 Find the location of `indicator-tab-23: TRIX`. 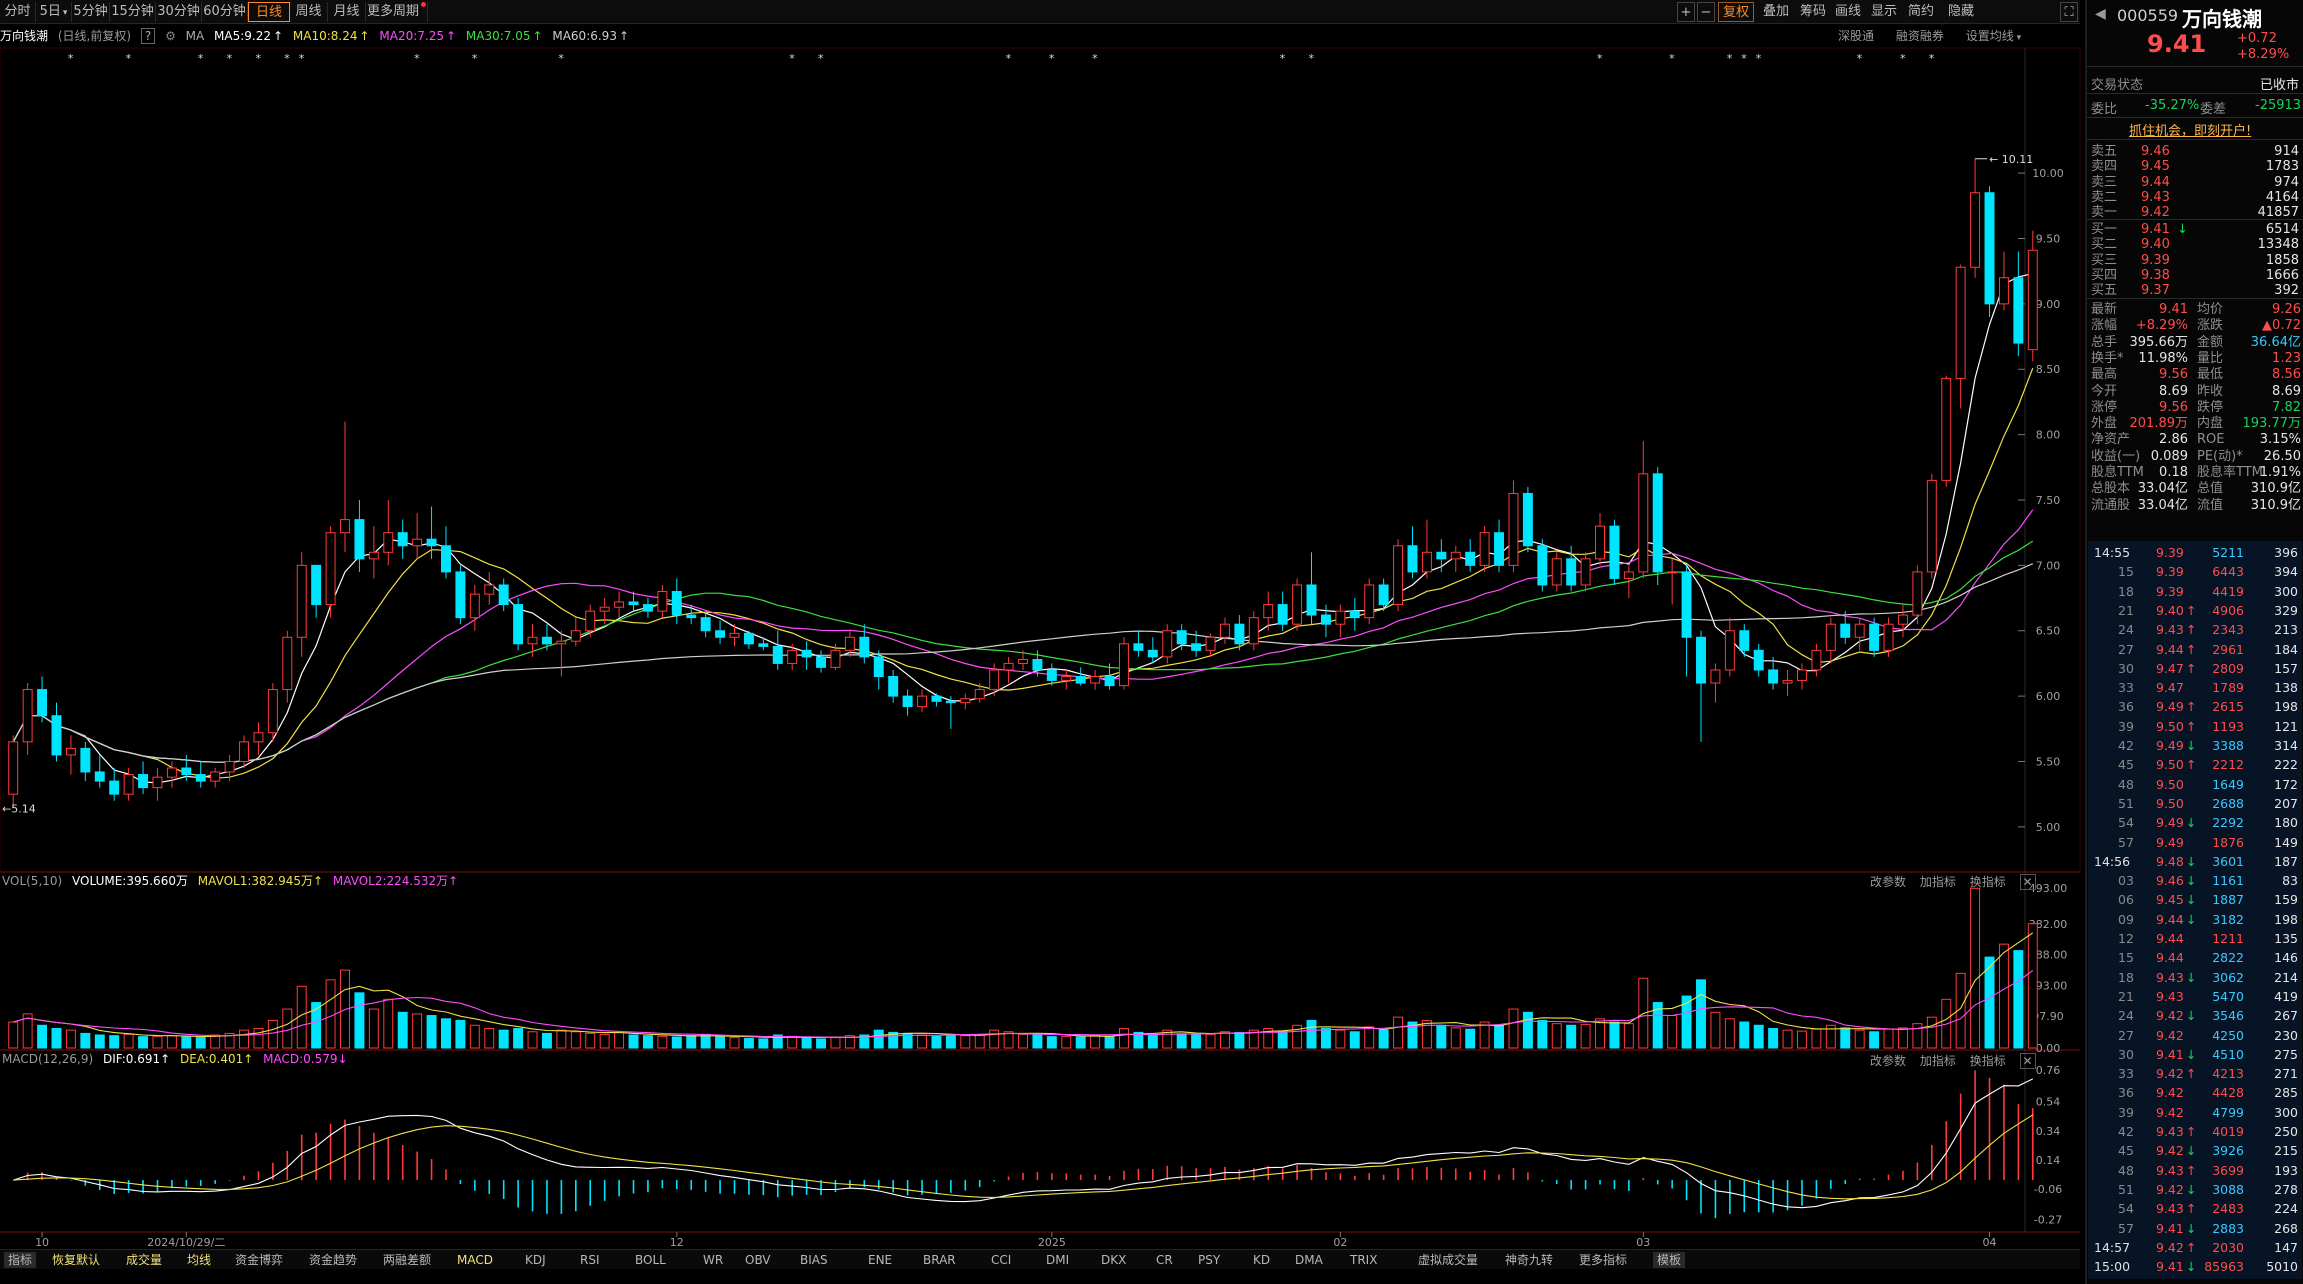

indicator-tab-23: TRIX is located at coordinates (1364, 1260).